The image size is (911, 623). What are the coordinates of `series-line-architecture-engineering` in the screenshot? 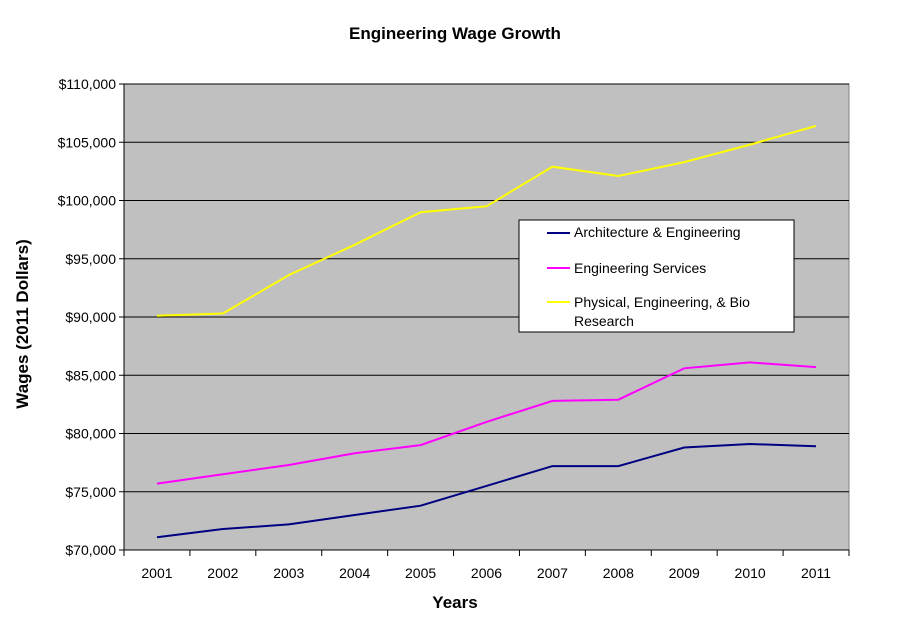 It's located at (486, 490).